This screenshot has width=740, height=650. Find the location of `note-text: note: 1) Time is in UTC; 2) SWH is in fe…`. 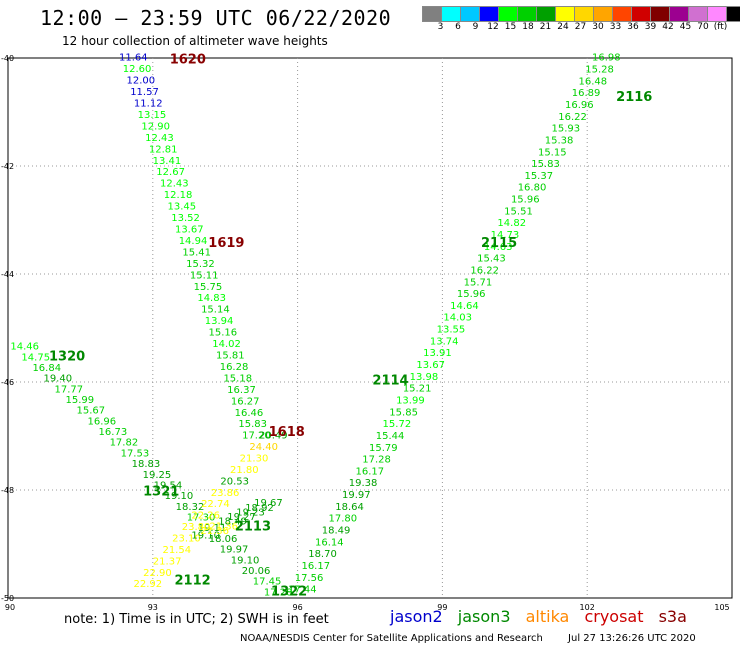

note-text: note: 1) Time is in UTC; 2) SWH is in fe… is located at coordinates (196, 619).